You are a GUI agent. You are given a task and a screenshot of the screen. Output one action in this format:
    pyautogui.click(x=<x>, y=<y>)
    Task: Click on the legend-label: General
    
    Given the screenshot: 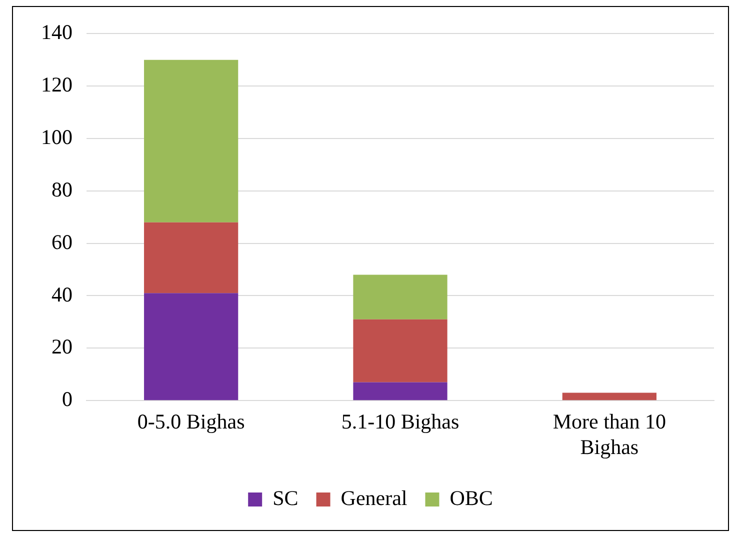 What is the action you would take?
    pyautogui.click(x=374, y=498)
    